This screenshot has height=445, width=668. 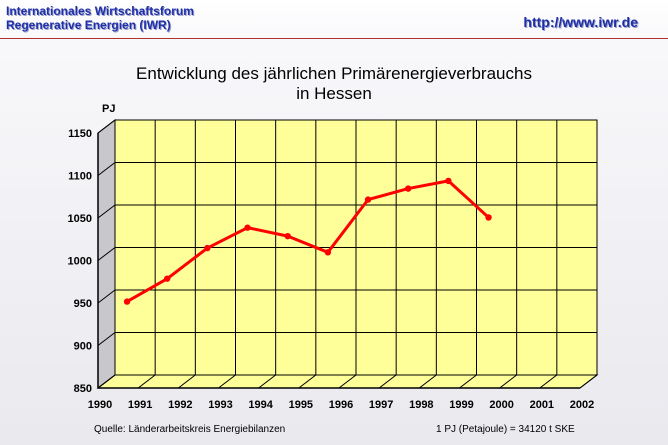 What do you see at coordinates (501, 405) in the screenshot?
I see `x-tick-label: 2000` at bounding box center [501, 405].